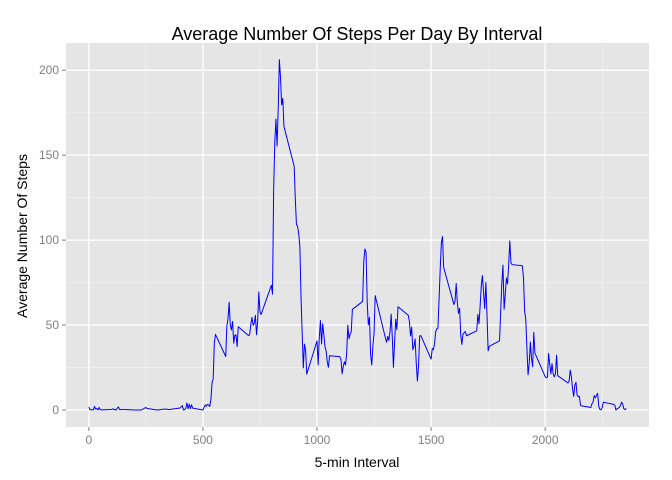  I want to click on y-tick-label: 200, so click(49, 70).